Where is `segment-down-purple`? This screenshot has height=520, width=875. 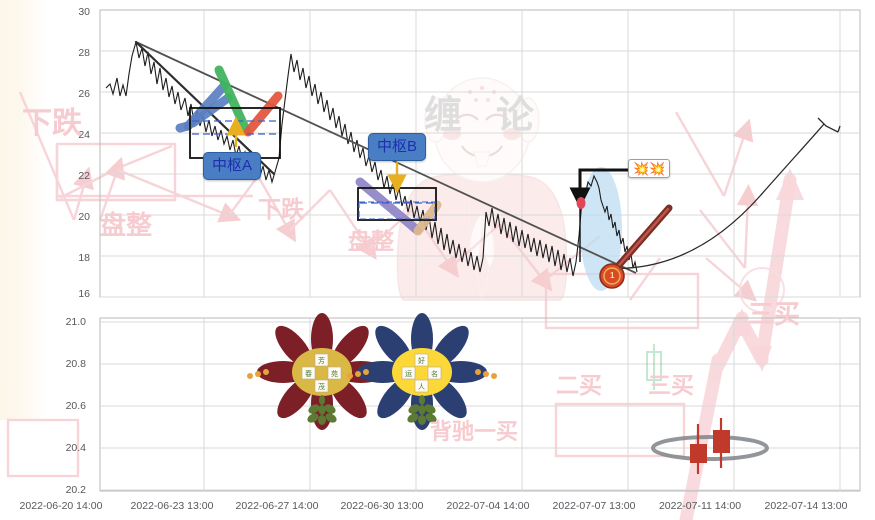 segment-down-purple is located at coordinates (388, 206).